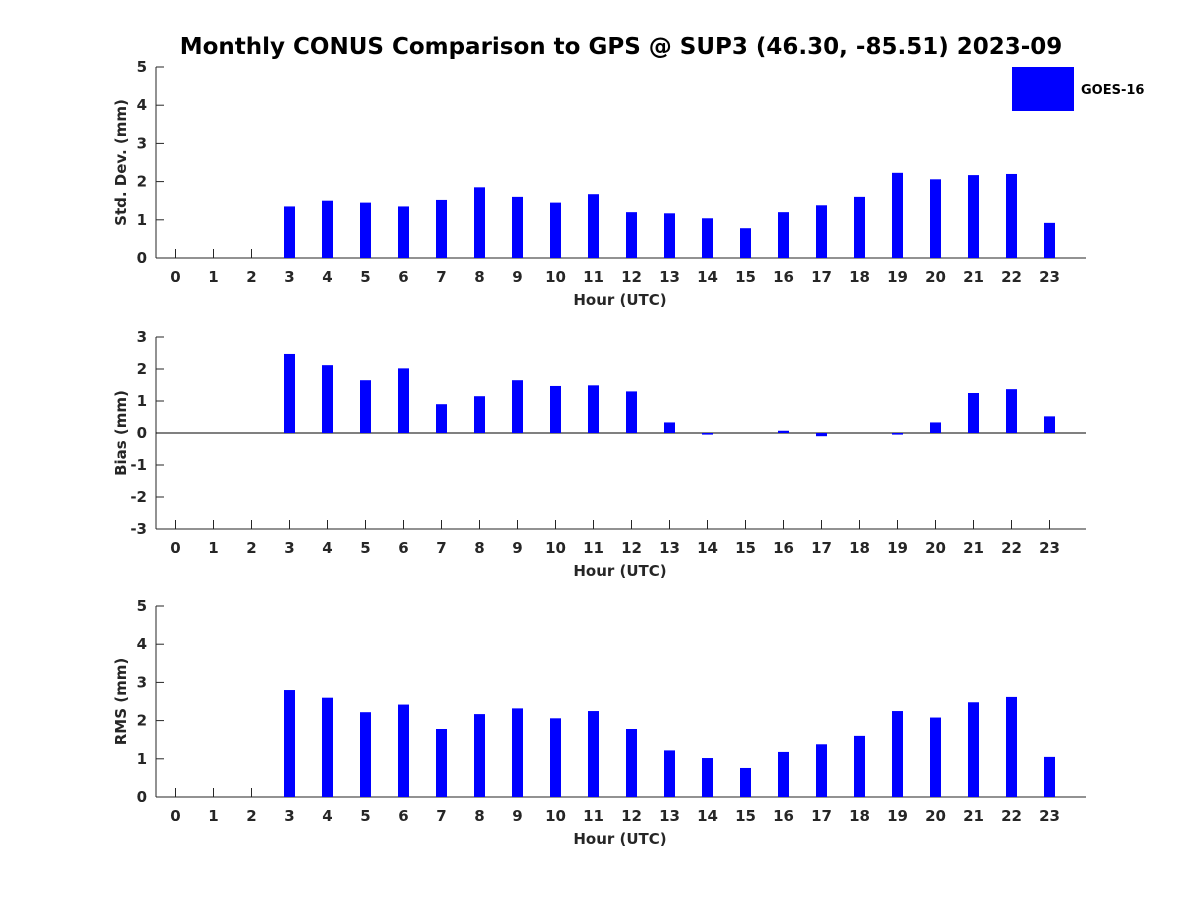 The width and height of the screenshot is (1200, 900). Describe the element at coordinates (859, 277) in the screenshot. I see `std-dev-x-tick-label: 18` at that location.